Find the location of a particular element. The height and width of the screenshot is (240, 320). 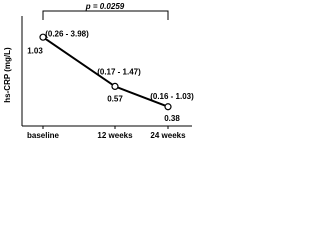

y-axis-label: hs-CRP (mg/L) is located at coordinates (7, 75).